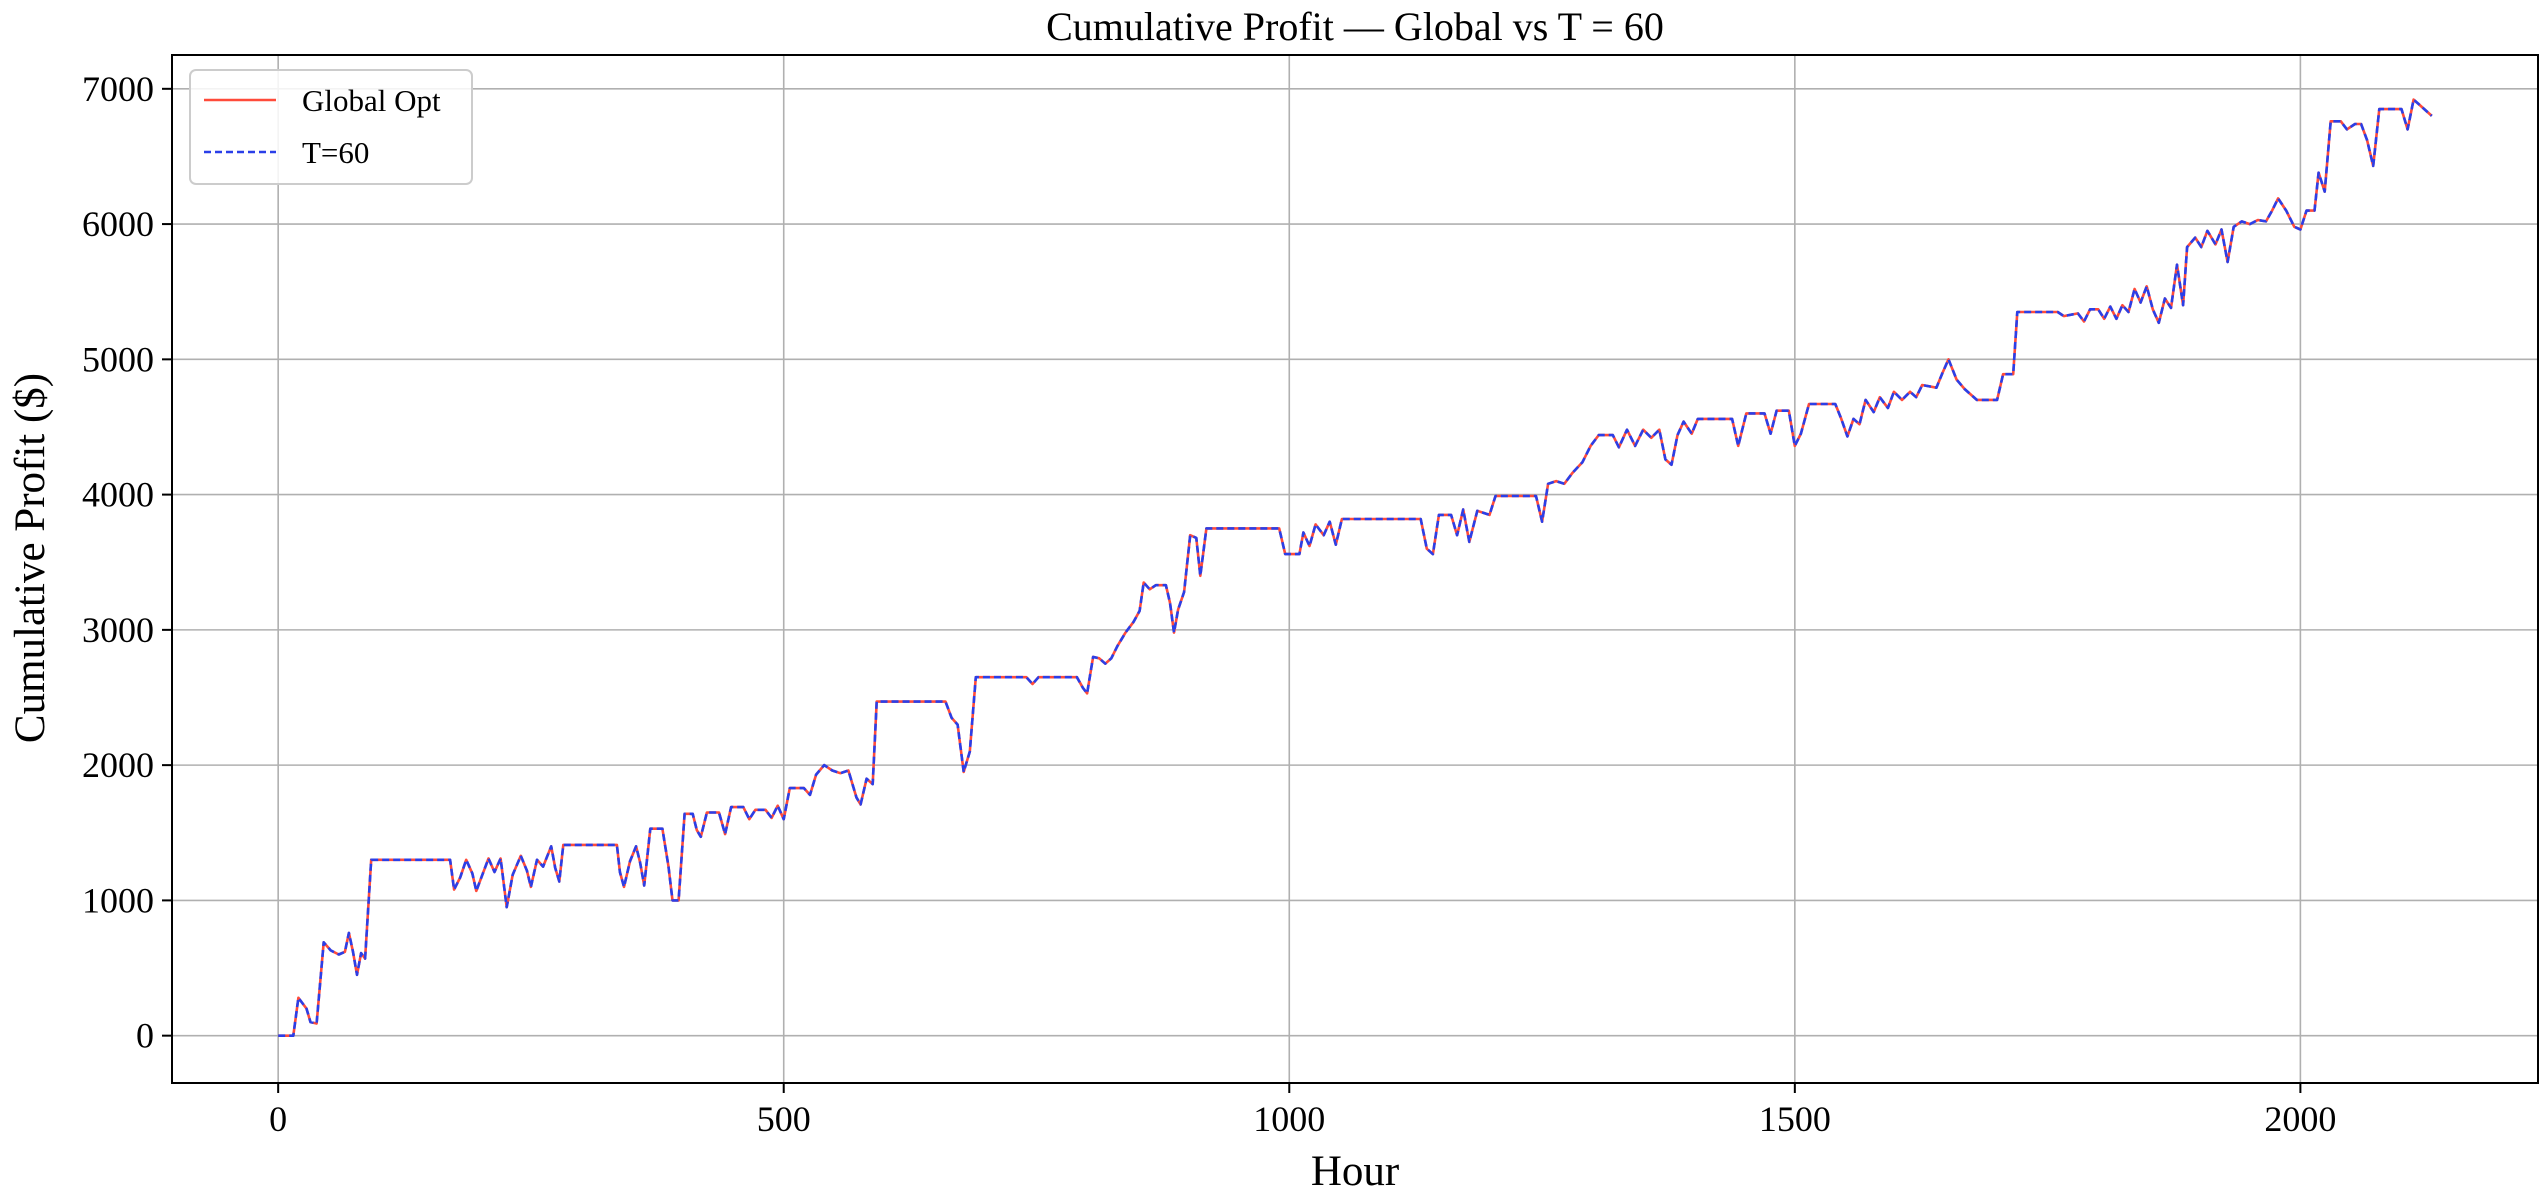 The height and width of the screenshot is (1202, 2548). What do you see at coordinates (784, 1119) in the screenshot?
I see `x-tick-label: 500` at bounding box center [784, 1119].